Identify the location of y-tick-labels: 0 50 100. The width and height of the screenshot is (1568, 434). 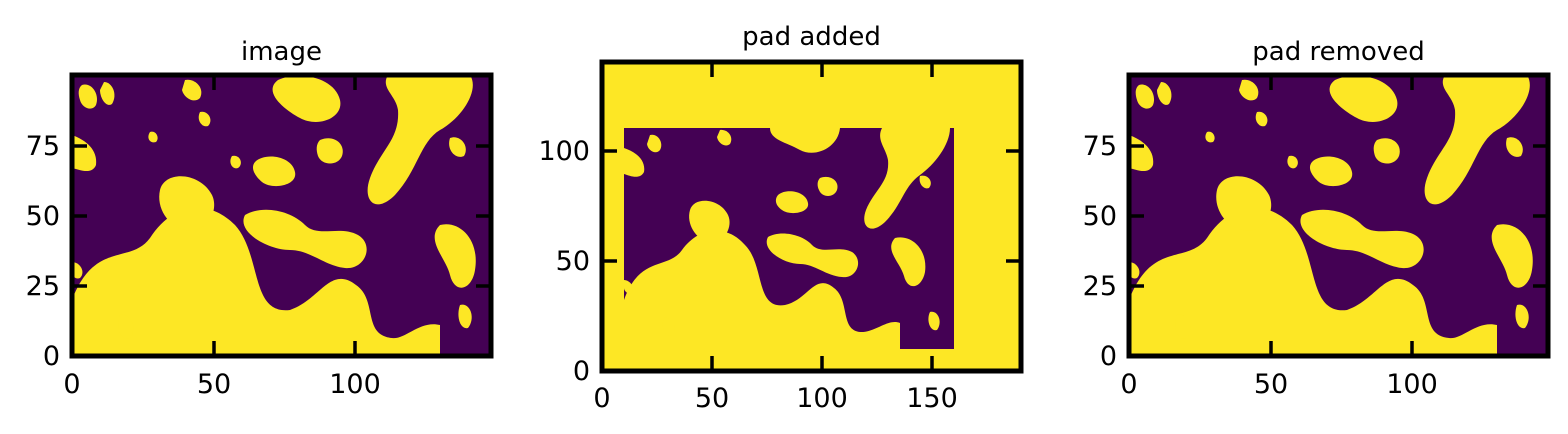
(564, 261).